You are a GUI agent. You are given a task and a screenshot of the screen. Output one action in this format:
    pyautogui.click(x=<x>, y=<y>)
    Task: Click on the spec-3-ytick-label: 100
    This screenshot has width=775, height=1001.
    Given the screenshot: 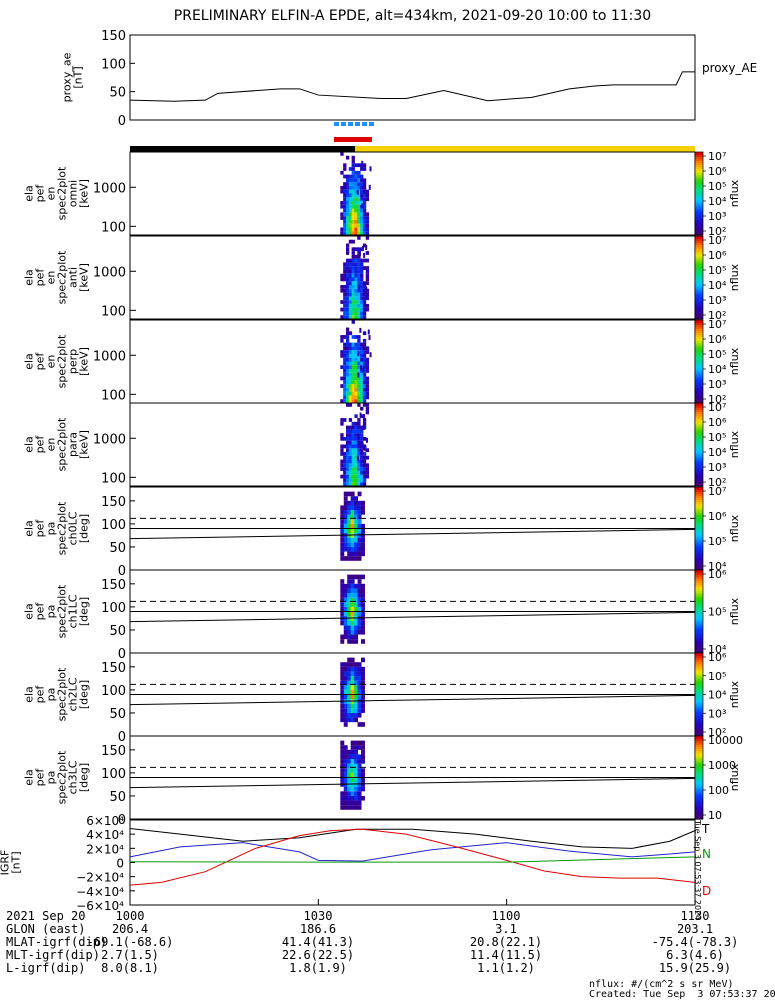 What is the action you would take?
    pyautogui.click(x=113, y=478)
    